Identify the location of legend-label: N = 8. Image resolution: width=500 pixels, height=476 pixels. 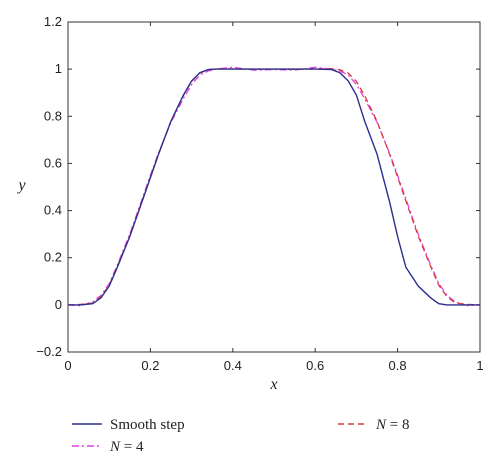
(392, 425).